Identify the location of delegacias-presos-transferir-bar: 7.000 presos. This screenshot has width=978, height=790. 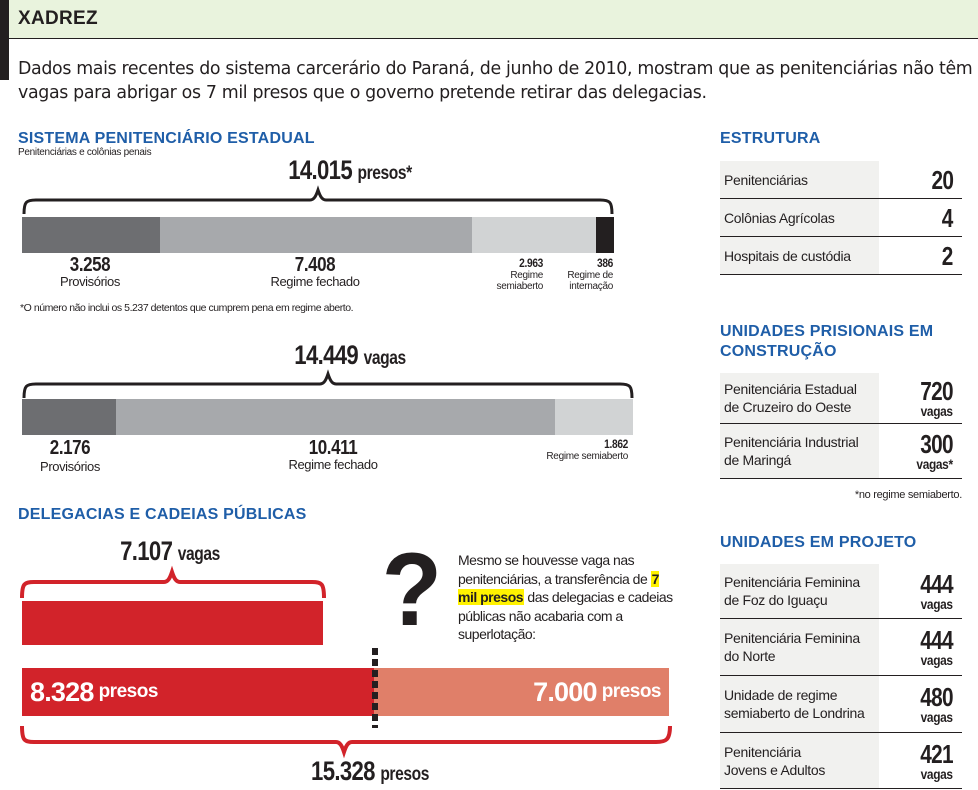
(521, 692).